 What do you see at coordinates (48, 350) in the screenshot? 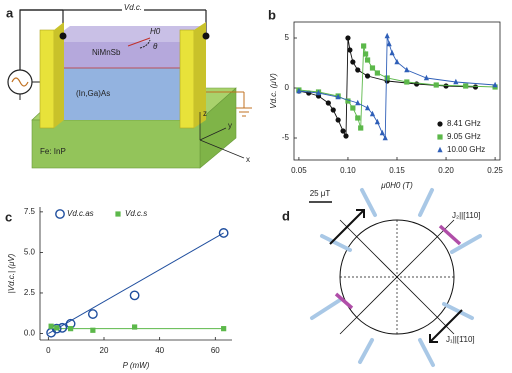
I see `x-tick-label: 0` at bounding box center [48, 350].